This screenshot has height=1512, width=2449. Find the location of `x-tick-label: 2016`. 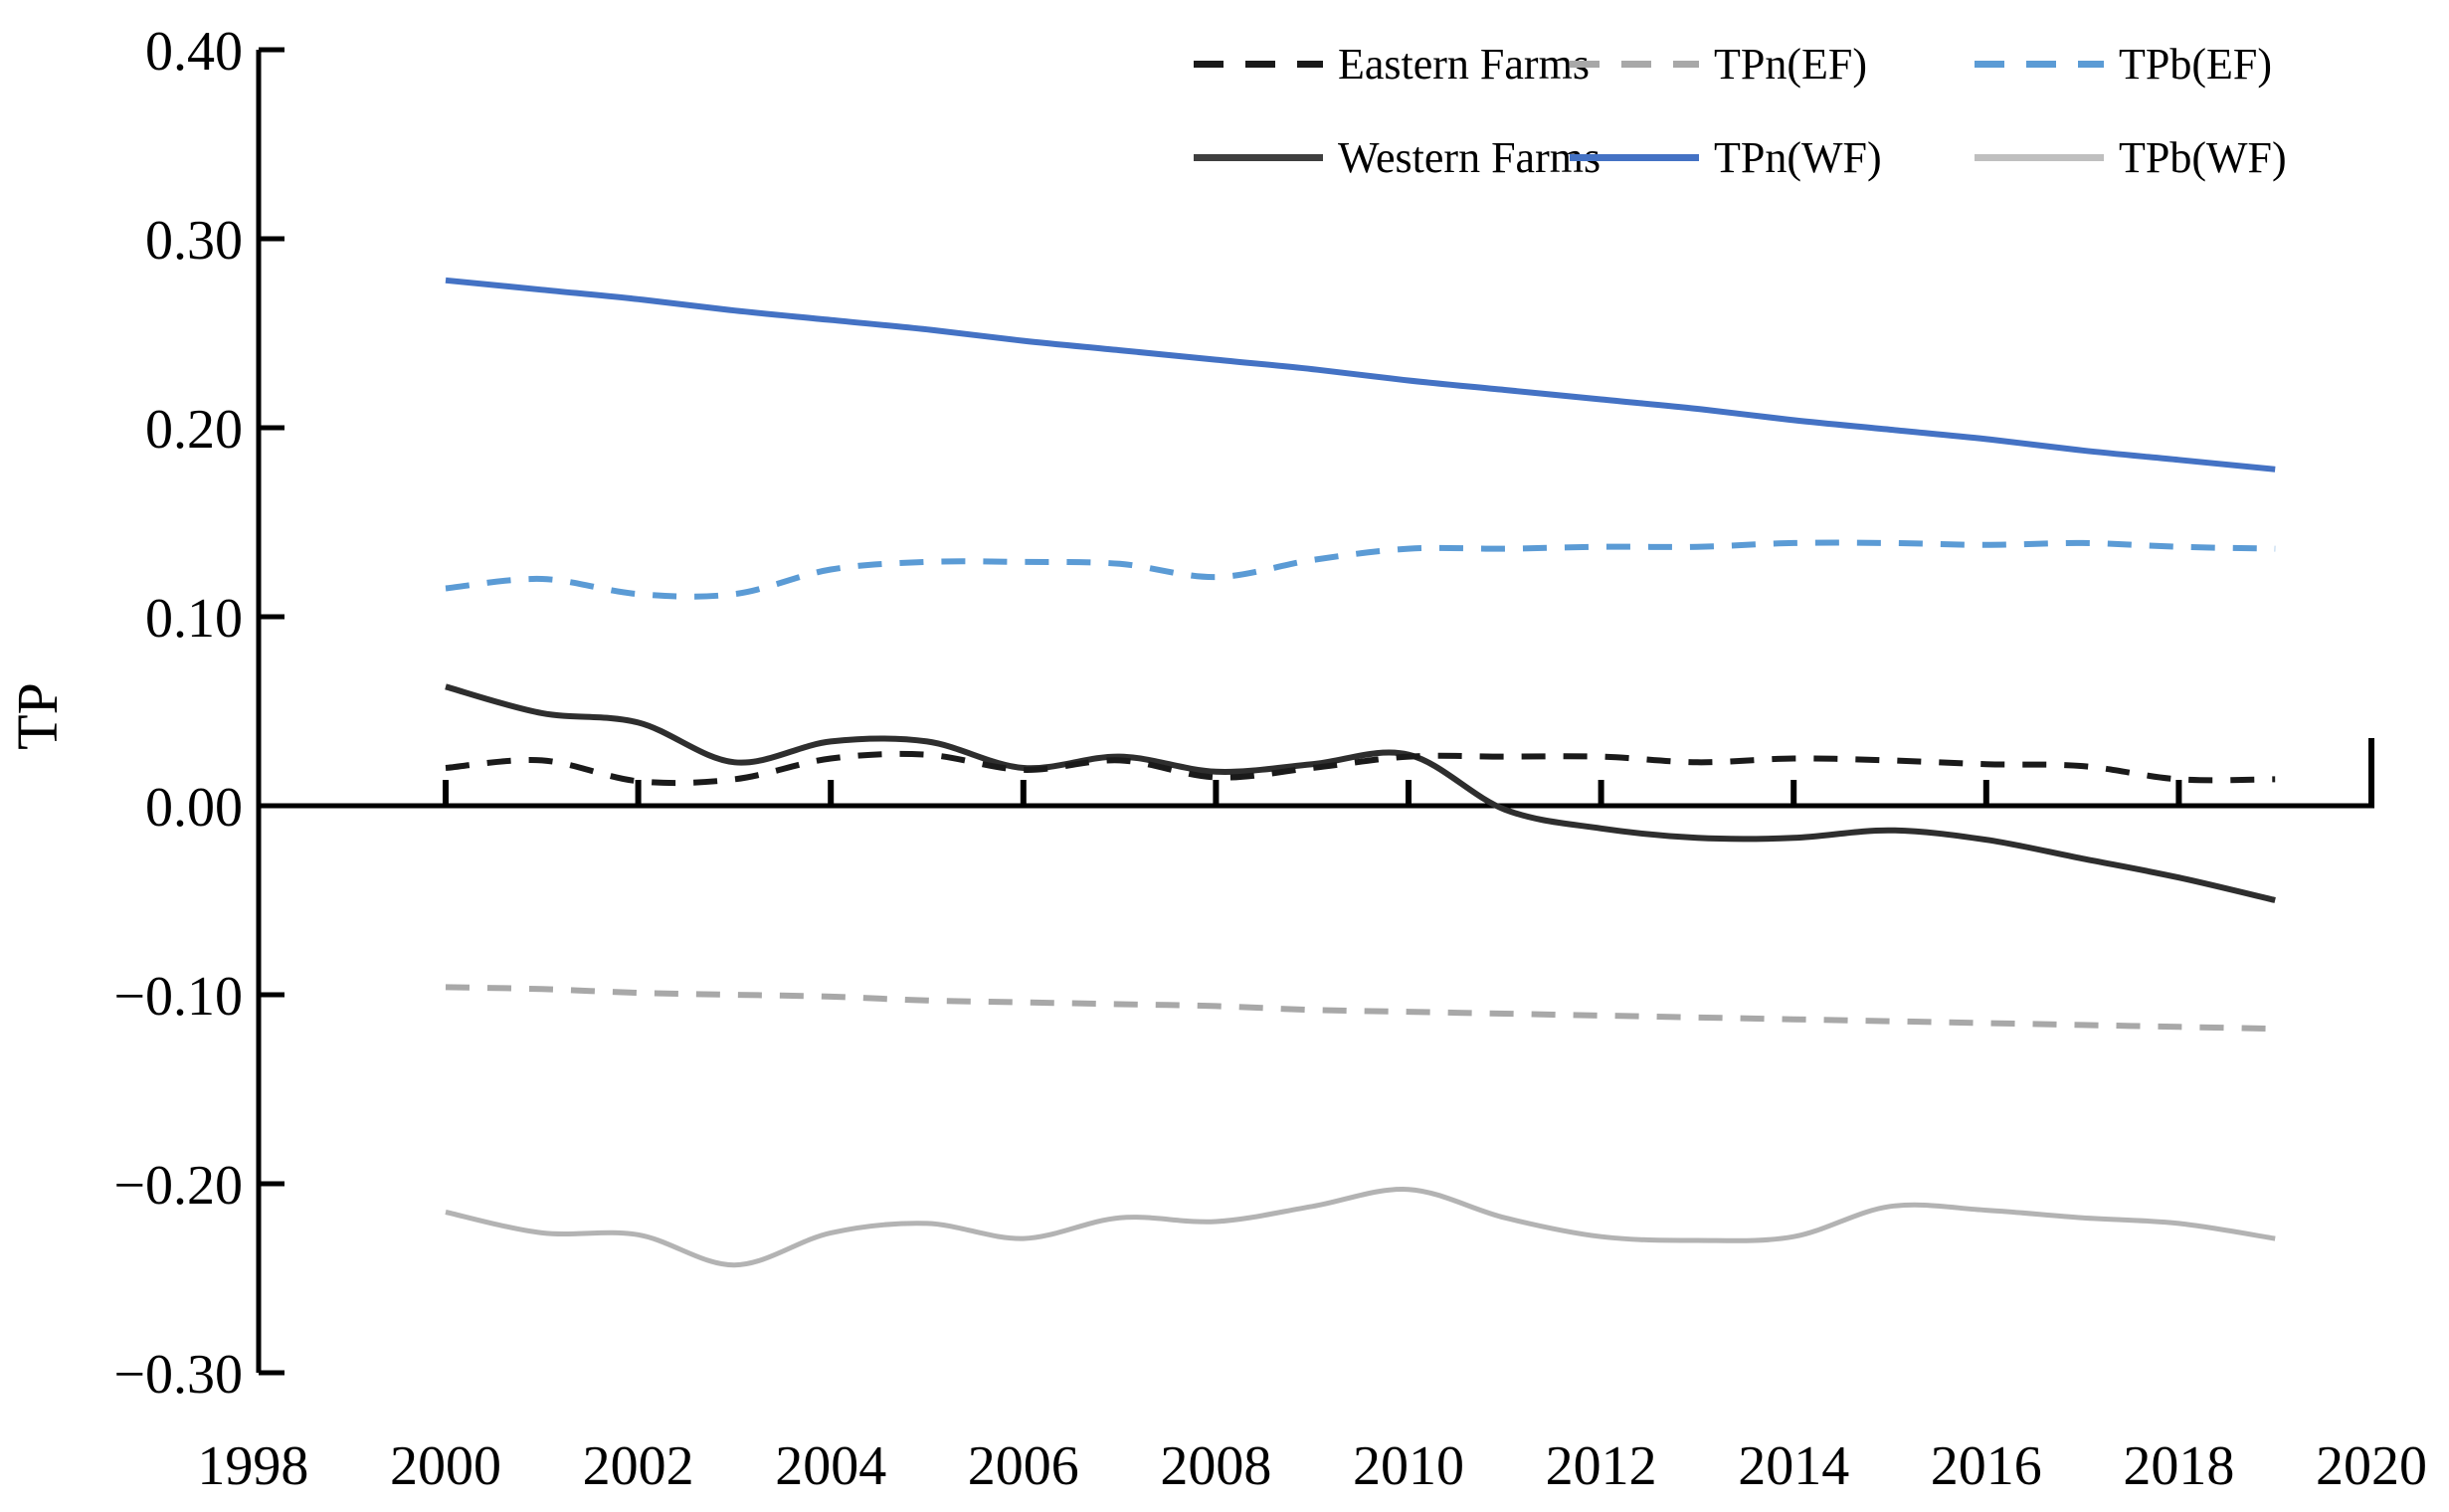

x-tick-label: 2016 is located at coordinates (1986, 1466).